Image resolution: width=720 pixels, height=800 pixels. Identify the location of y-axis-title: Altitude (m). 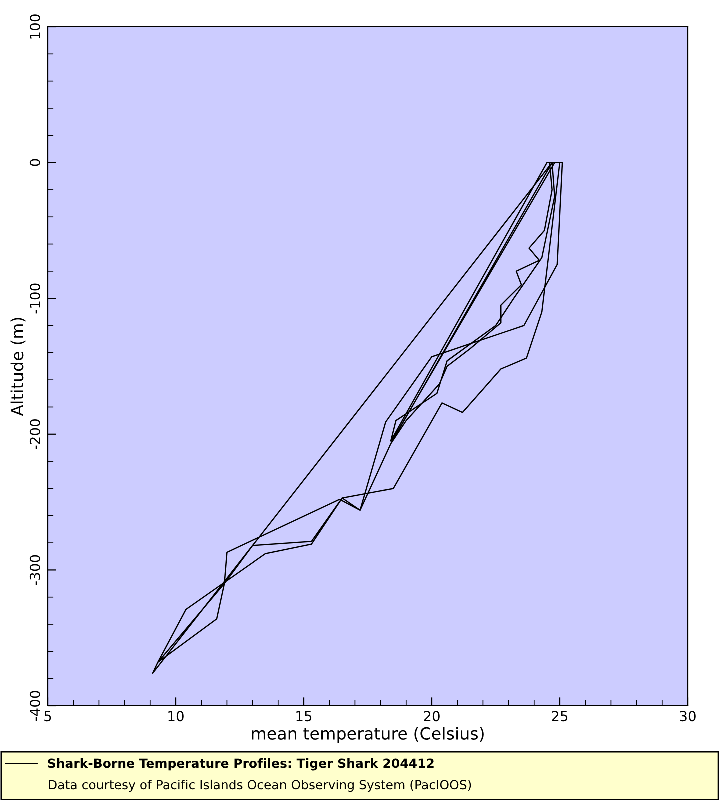
(18, 367).